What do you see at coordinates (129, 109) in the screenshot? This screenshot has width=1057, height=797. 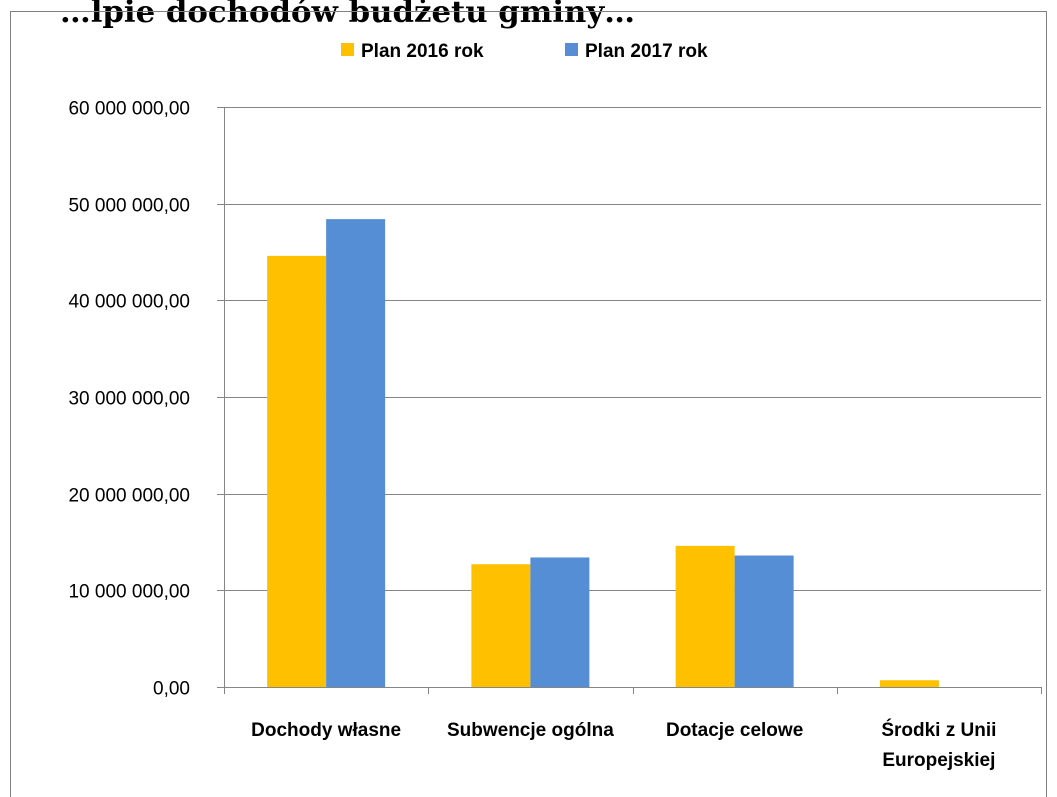 I see `y-tick-label: 60 000 000,00` at bounding box center [129, 109].